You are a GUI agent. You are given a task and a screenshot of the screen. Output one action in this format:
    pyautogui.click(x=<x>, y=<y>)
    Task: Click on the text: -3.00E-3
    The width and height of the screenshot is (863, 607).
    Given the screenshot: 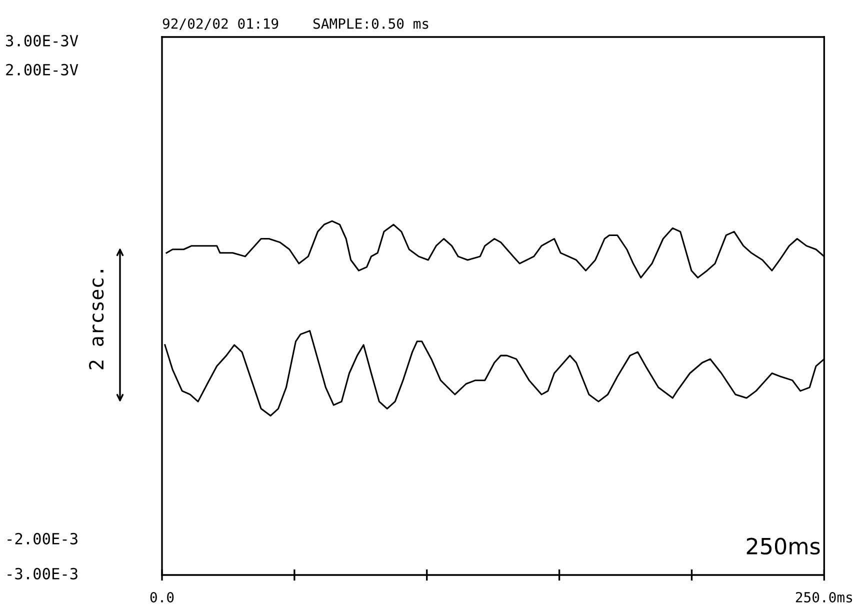 What is the action you would take?
    pyautogui.click(x=43, y=574)
    